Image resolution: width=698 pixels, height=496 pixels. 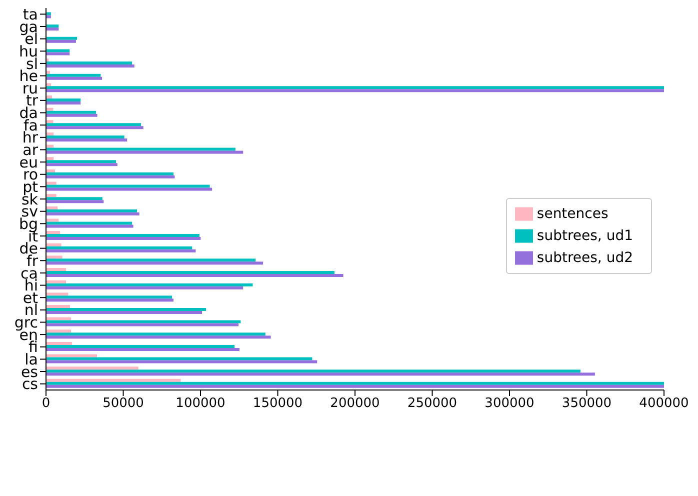 I want to click on x-tick-label: 400000, so click(x=664, y=404).